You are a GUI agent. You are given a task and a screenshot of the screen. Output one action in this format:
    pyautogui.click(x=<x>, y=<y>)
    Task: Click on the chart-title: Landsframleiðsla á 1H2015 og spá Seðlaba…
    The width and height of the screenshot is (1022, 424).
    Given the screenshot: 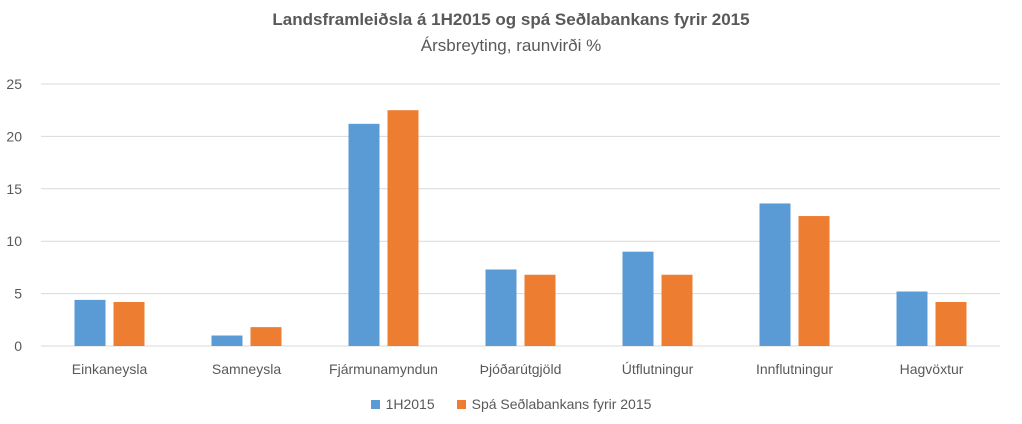 What is the action you would take?
    pyautogui.click(x=511, y=19)
    